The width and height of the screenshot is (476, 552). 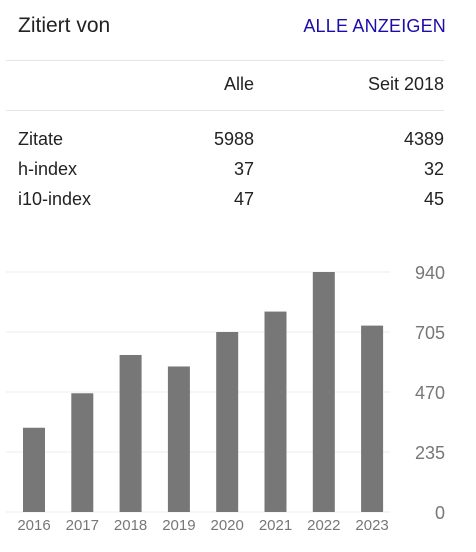 What do you see at coordinates (41, 138) in the screenshot?
I see `stats-label-citations: Zitate` at bounding box center [41, 138].